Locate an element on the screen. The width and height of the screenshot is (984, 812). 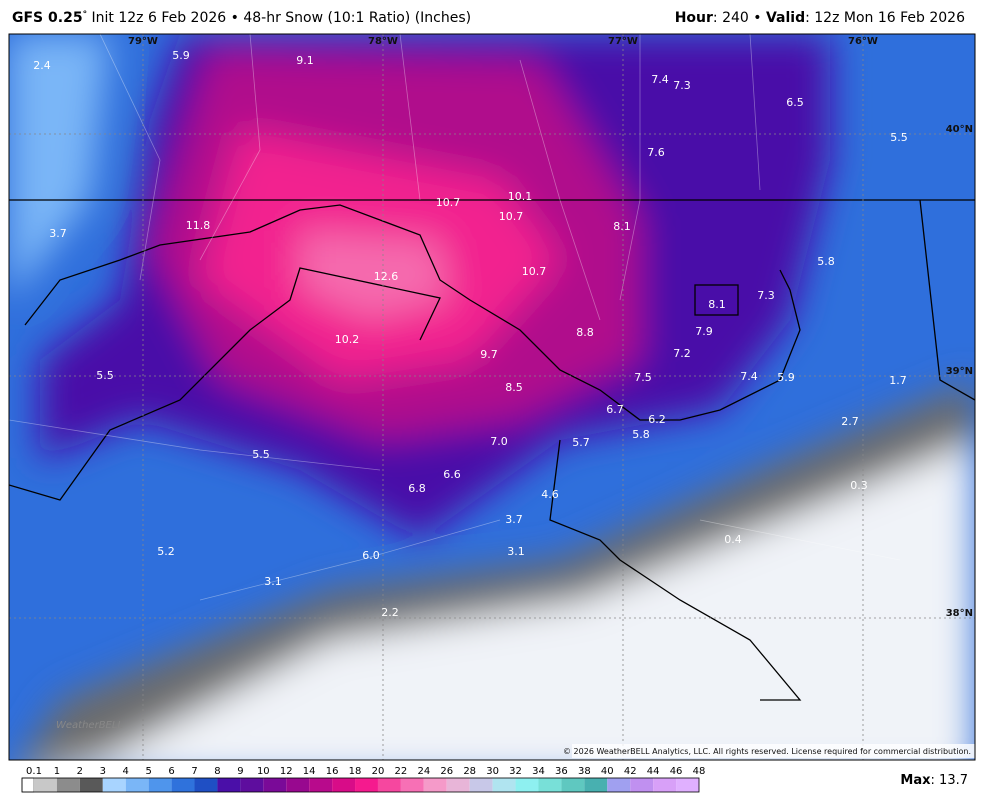
colorbar-tick: 24 is located at coordinates (423, 771).